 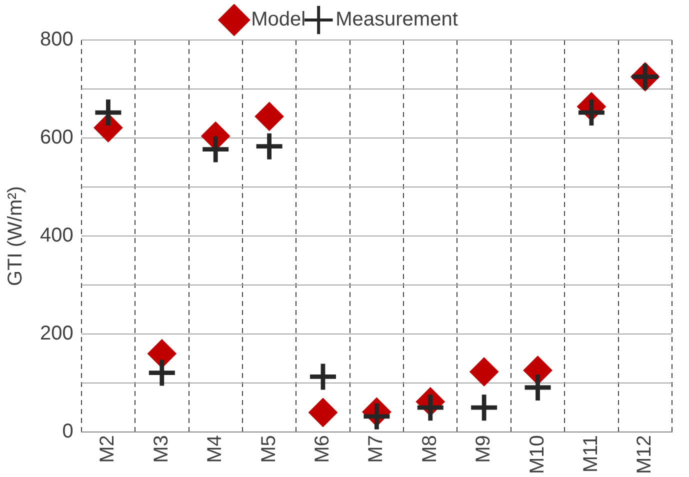 I want to click on y-tick-label: 400, so click(x=57, y=235).